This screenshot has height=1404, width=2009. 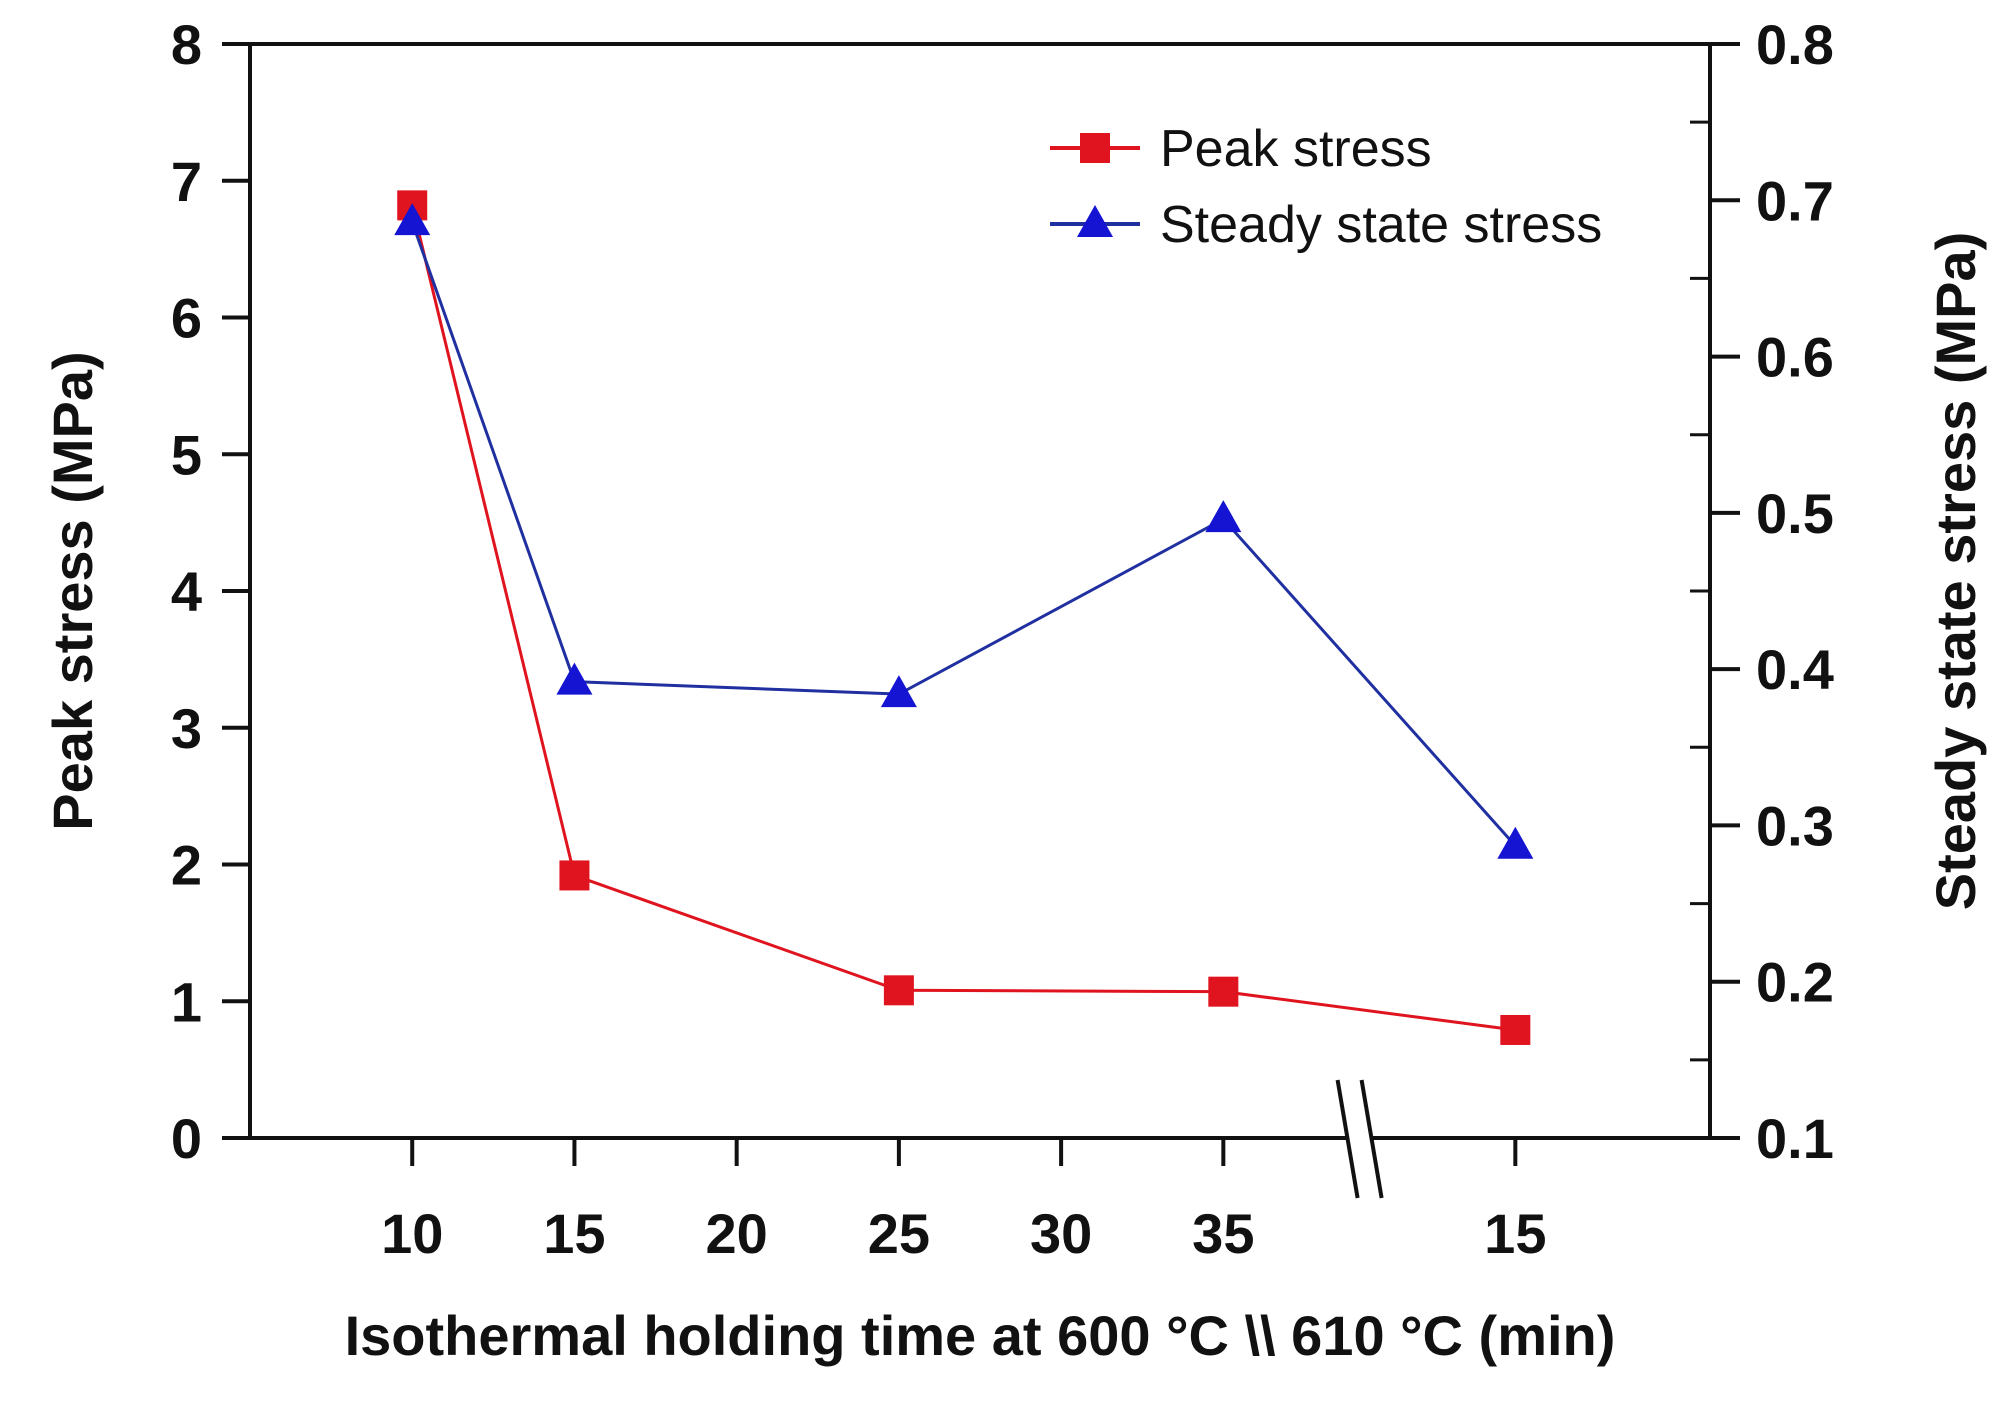 I want to click on y-right-tick-label: 0.2, so click(x=1795, y=982).